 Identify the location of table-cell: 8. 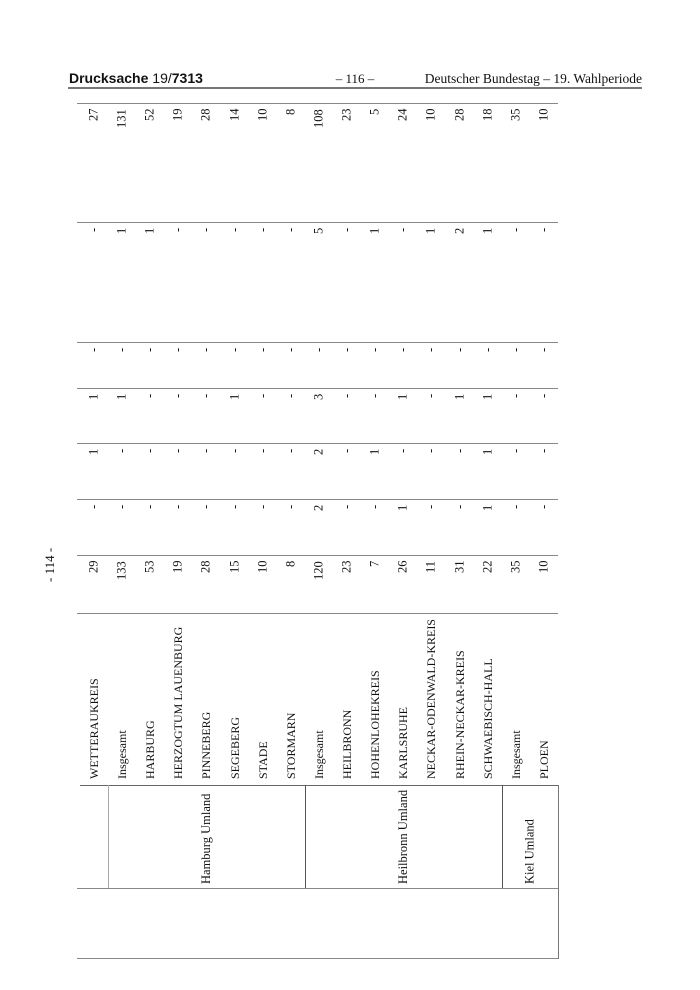
(290, 564).